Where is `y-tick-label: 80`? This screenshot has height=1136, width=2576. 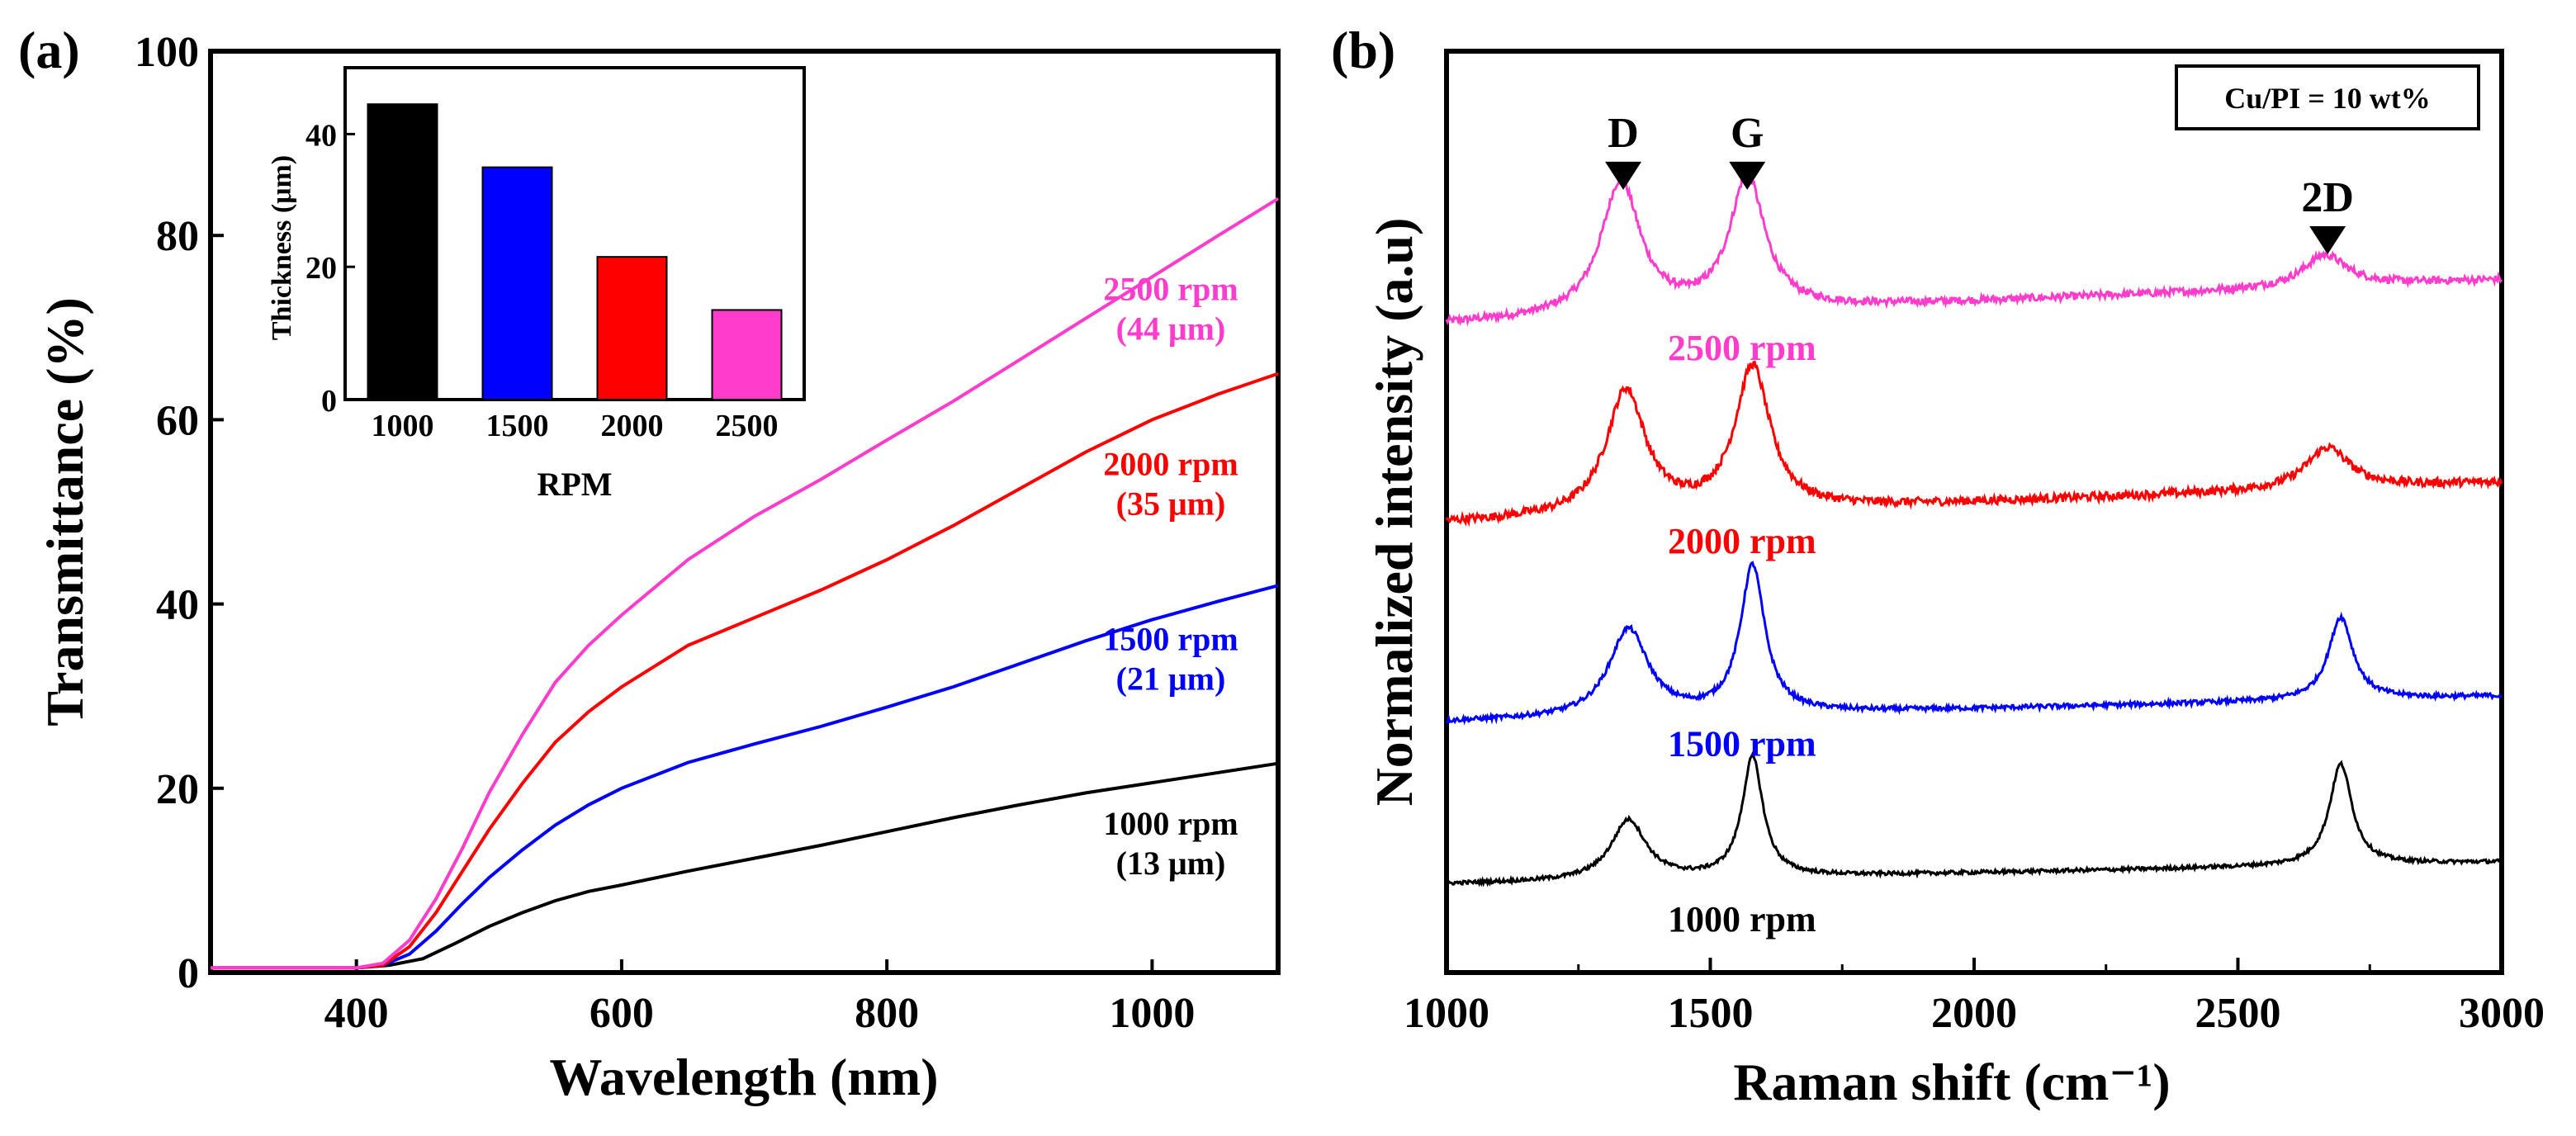 y-tick-label: 80 is located at coordinates (177, 236).